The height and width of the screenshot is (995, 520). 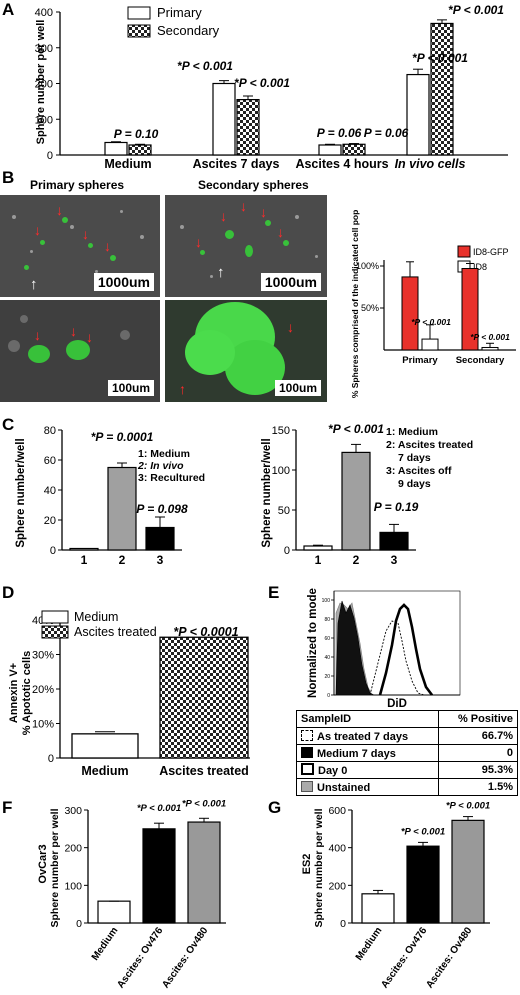 What do you see at coordinates (164, 454) in the screenshot?
I see `key-text-c: 1: Medium` at bounding box center [164, 454].